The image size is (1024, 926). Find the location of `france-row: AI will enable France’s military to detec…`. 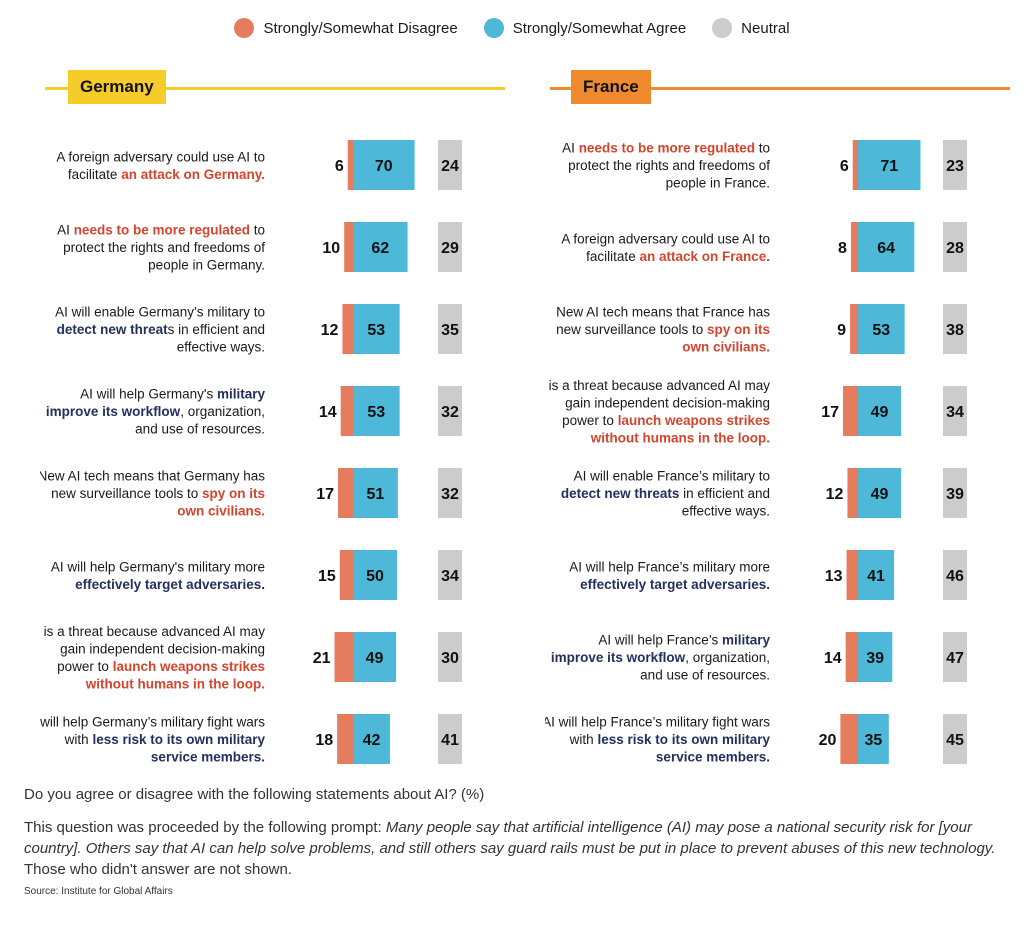

france-row: AI will enable France’s military to detec… is located at coordinates (764, 493).